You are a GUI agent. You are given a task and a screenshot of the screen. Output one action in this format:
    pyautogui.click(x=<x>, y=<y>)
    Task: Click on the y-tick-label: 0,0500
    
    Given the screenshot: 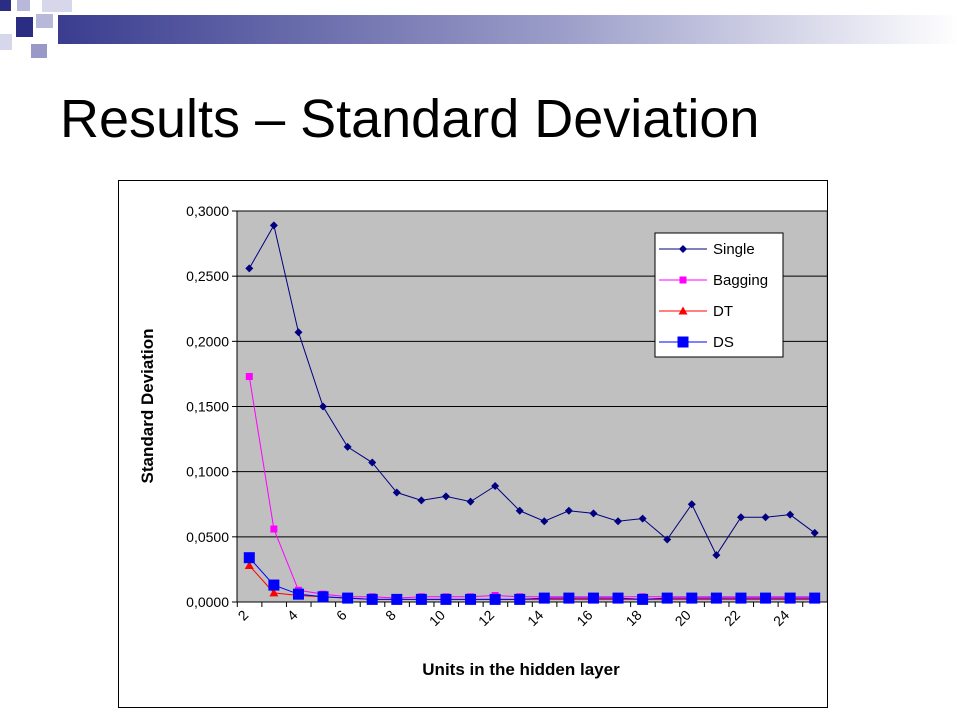 What is the action you would take?
    pyautogui.click(x=207, y=537)
    